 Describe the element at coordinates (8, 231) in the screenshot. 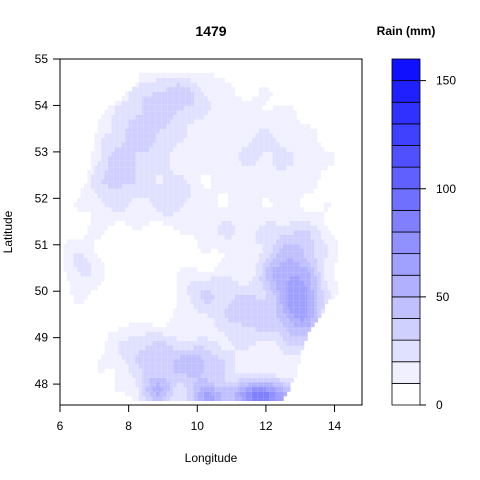

I see `y-axis-label: Latitude` at that location.